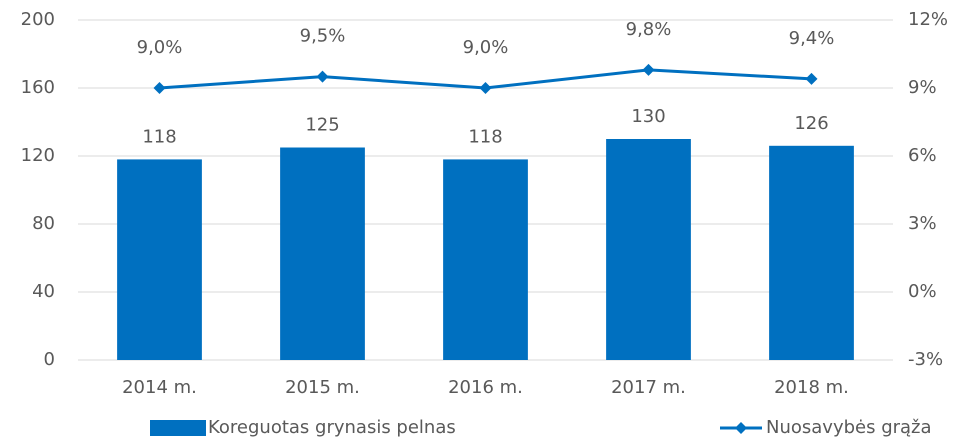  What do you see at coordinates (812, 38) in the screenshot?
I see `line-value-label: 9,4%` at bounding box center [812, 38].